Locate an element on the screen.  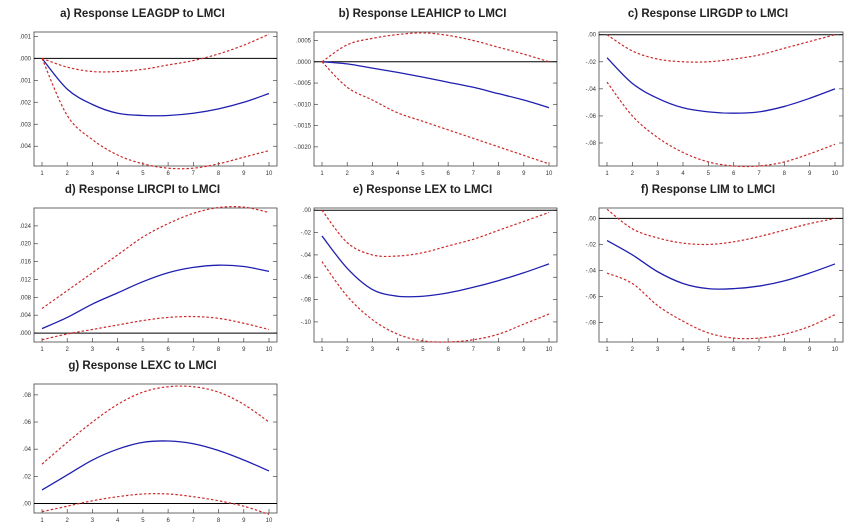
panel-c-chart: .00 -.02 -.04 -.06 -.08 1 2 3 4 5 6 7 8 9 10 is located at coordinates (715, 104).